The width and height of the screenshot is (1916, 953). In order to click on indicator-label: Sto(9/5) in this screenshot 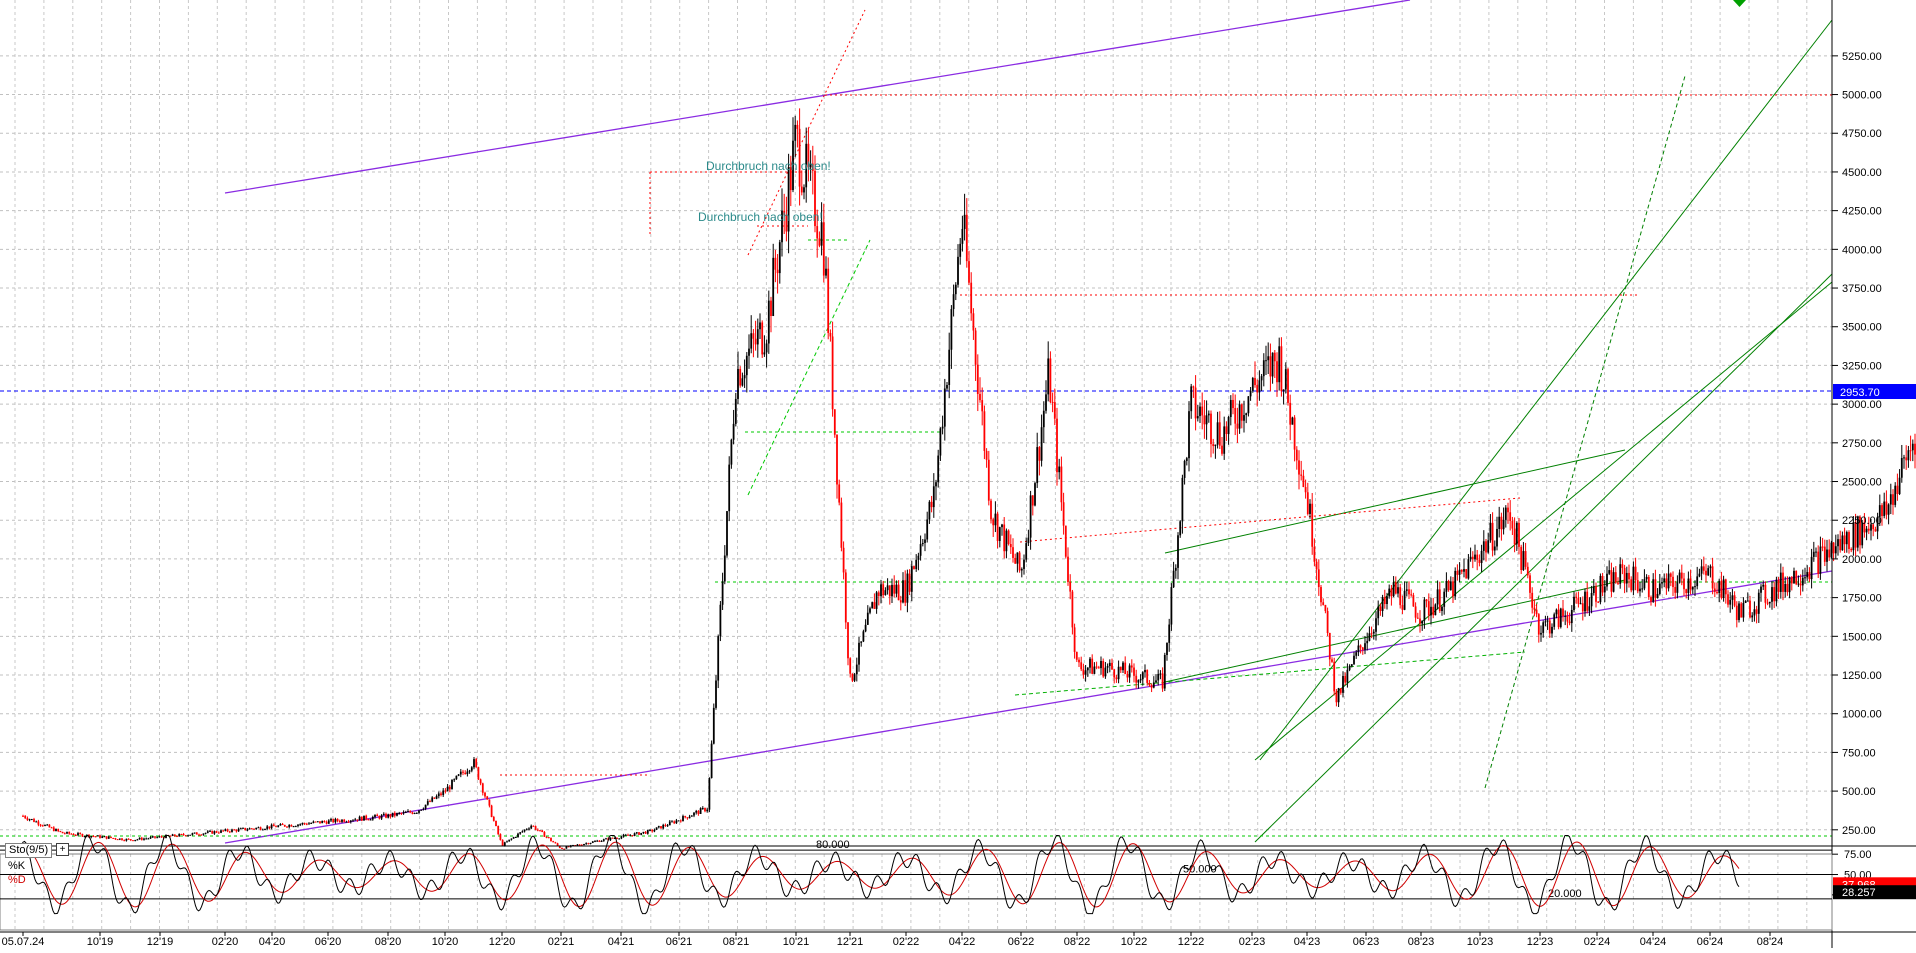, I will do `click(29, 850)`.